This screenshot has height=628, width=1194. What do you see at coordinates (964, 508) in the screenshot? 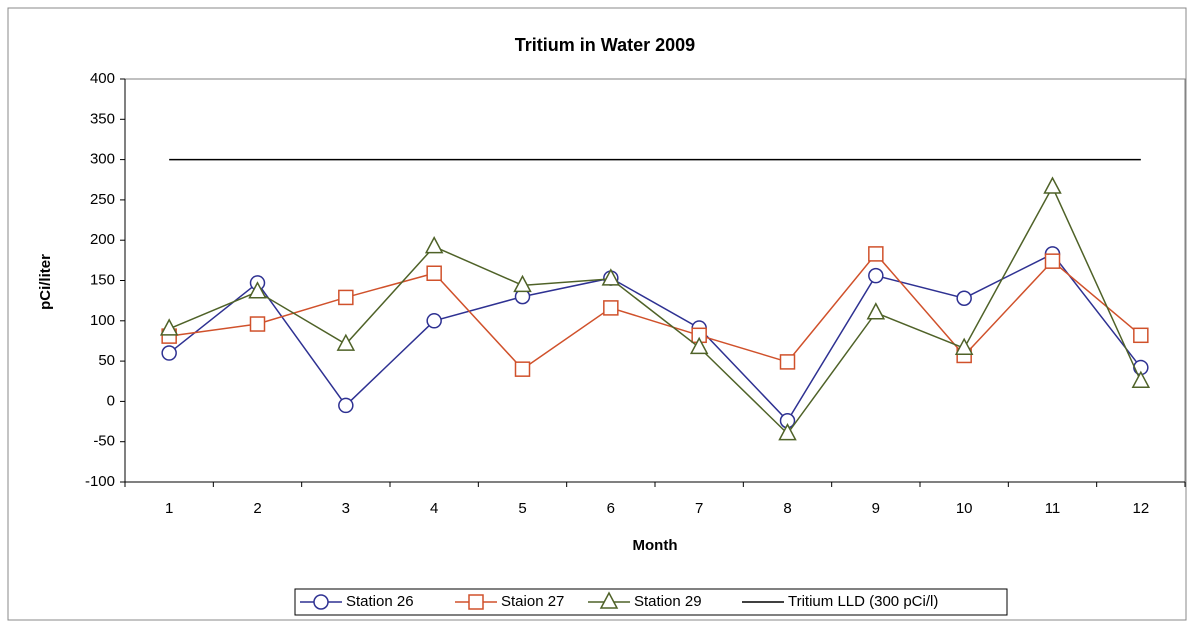
I see `x-tick-label: 10` at bounding box center [964, 508].